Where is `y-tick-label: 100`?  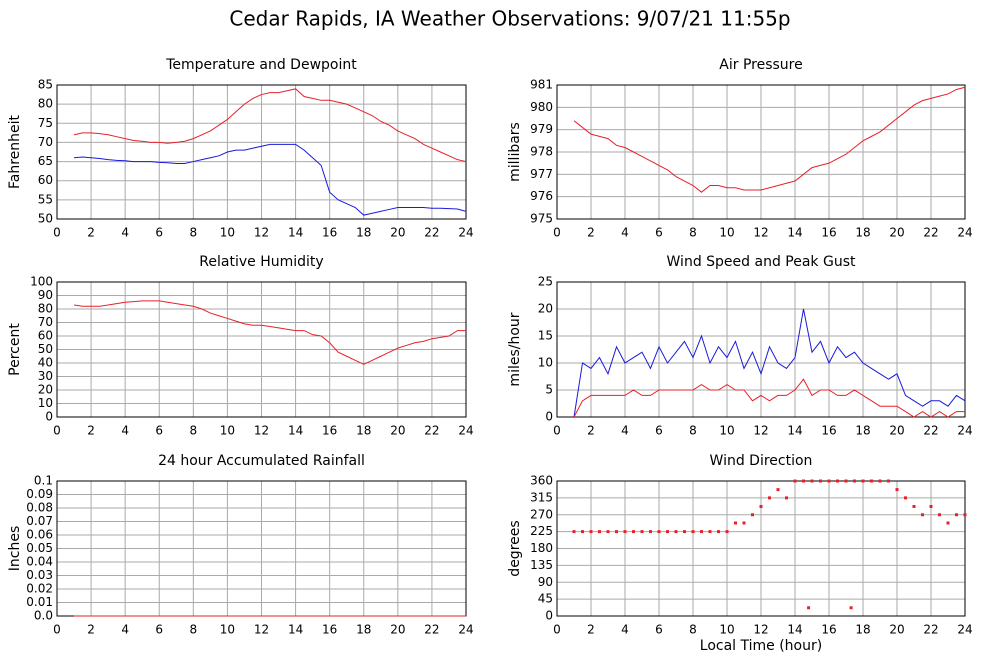
y-tick-label: 100 is located at coordinates (41, 282).